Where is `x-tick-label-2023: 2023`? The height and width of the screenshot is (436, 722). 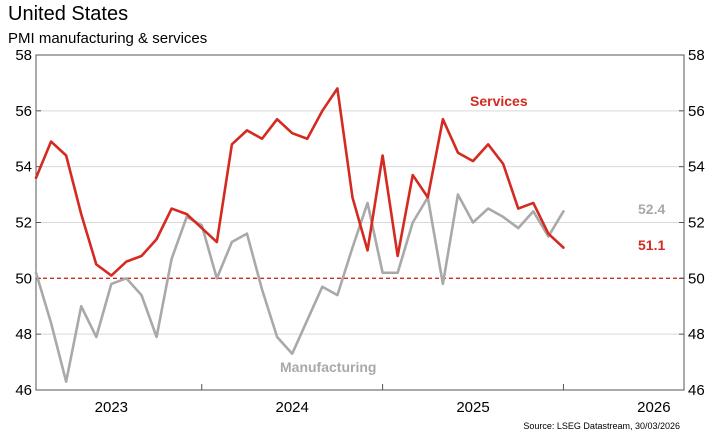
x-tick-label-2023: 2023 is located at coordinates (111, 407).